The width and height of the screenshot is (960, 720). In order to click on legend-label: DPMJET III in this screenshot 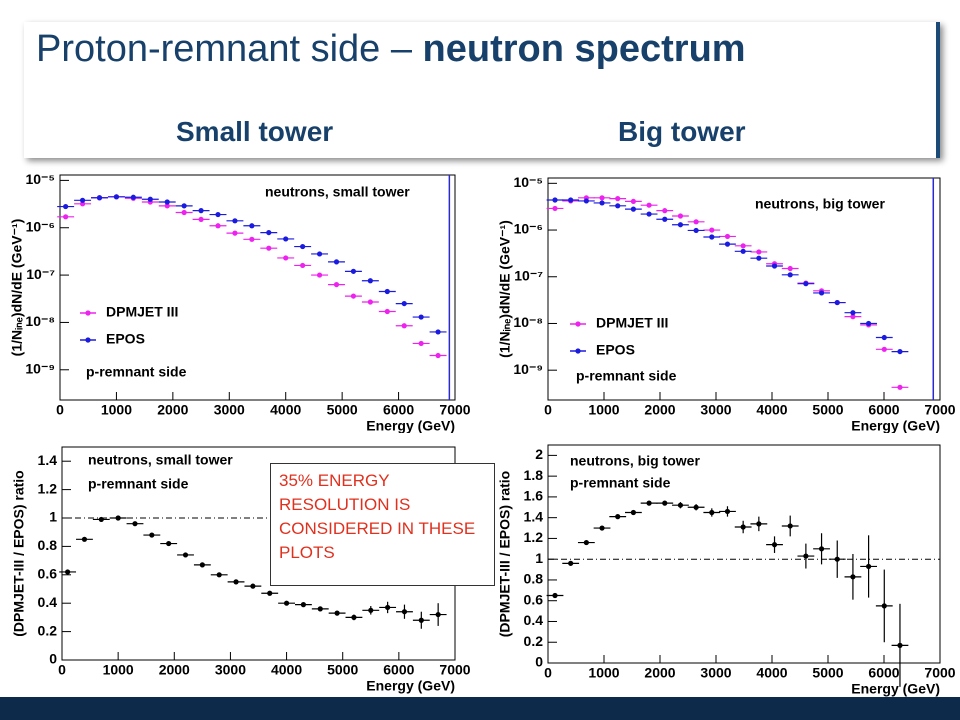, I will do `click(142, 312)`.